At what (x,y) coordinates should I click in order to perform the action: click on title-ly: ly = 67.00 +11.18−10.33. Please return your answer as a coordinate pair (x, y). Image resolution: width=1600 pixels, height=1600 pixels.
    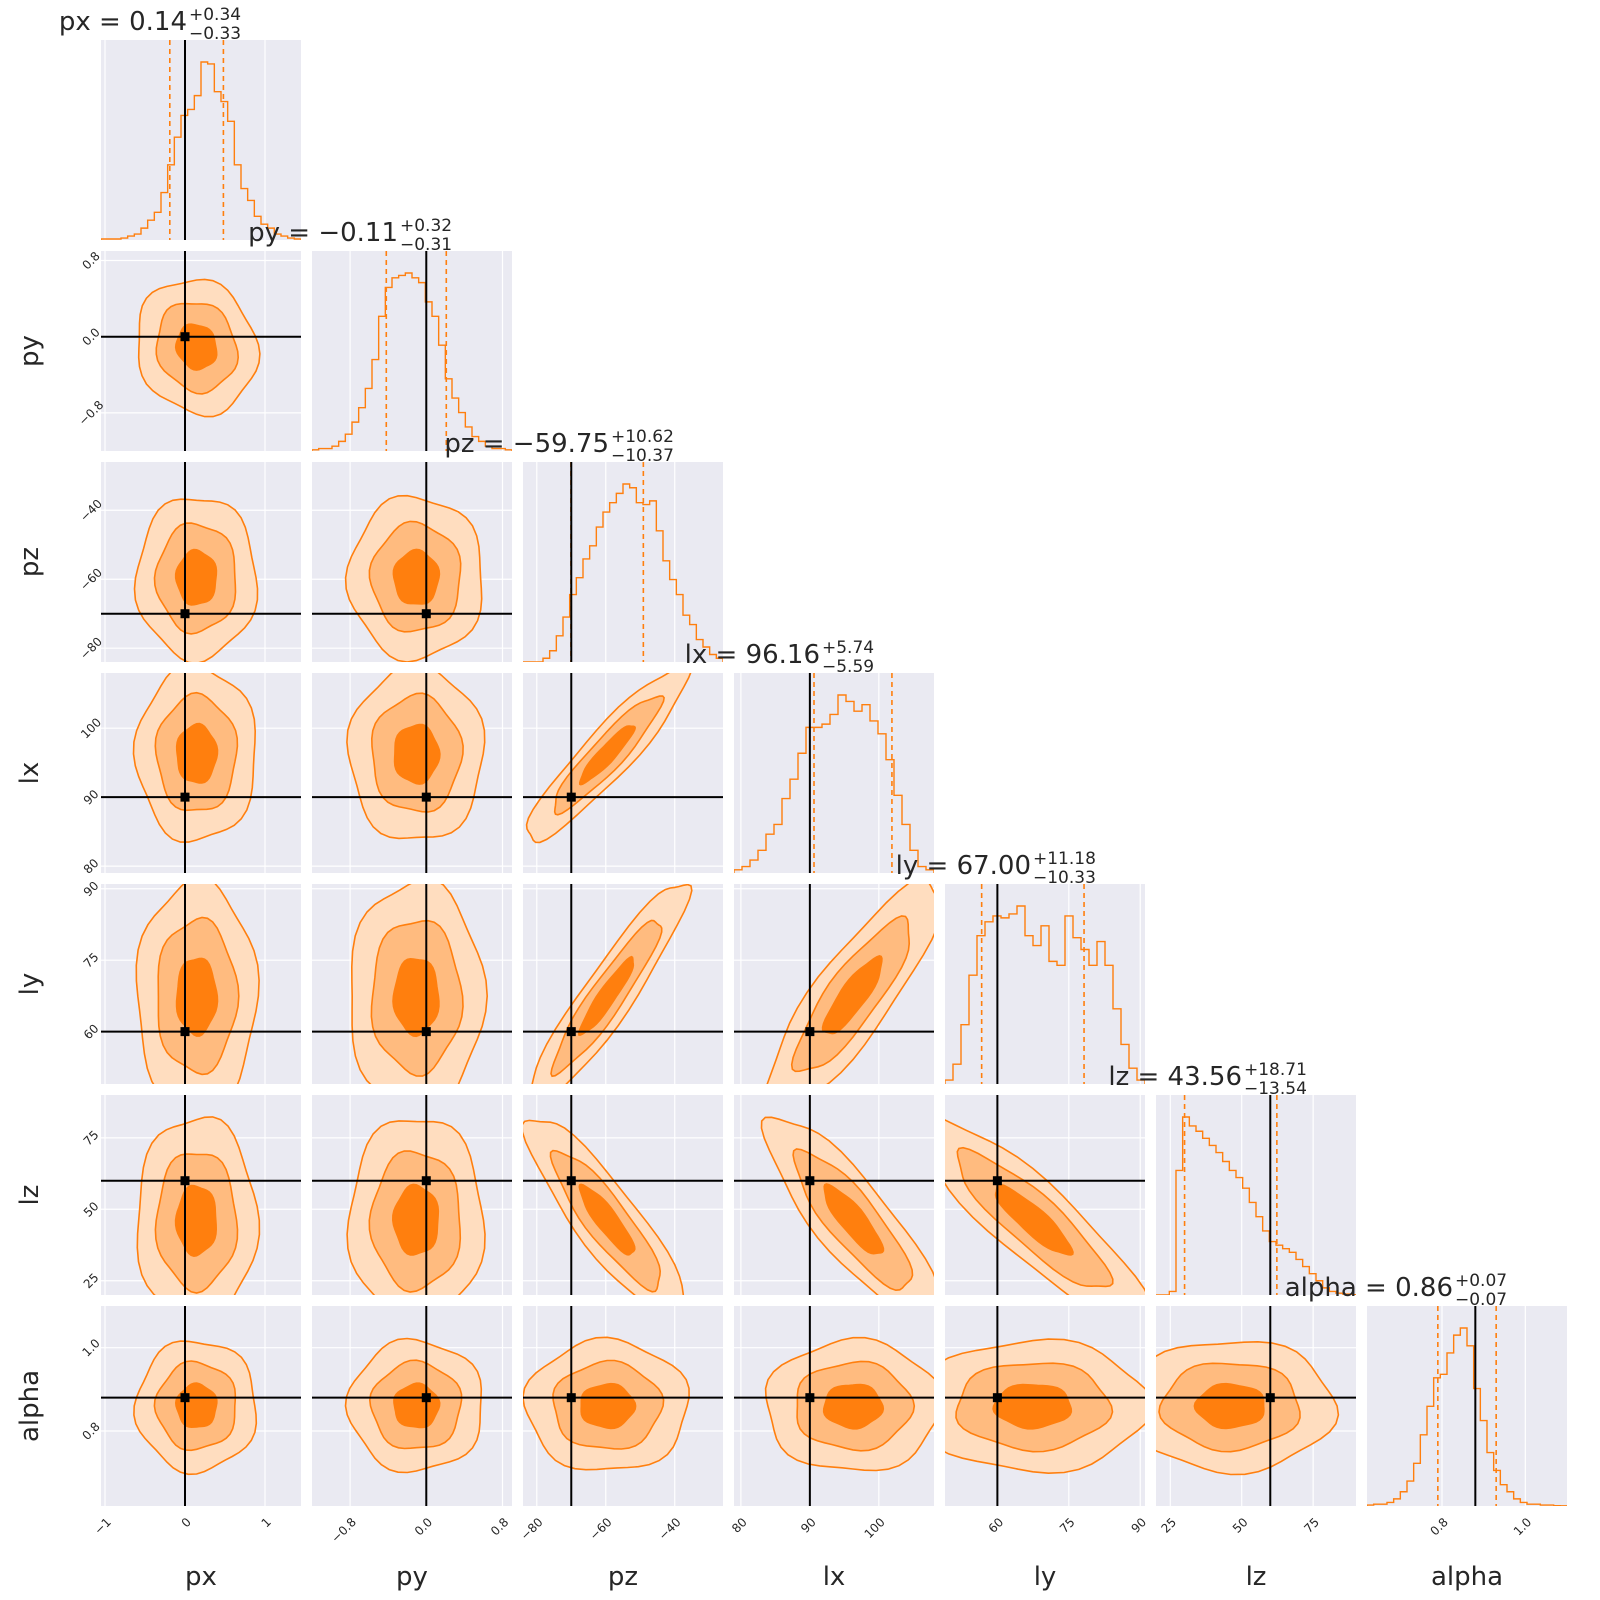
    Looking at the image, I should click on (996, 868).